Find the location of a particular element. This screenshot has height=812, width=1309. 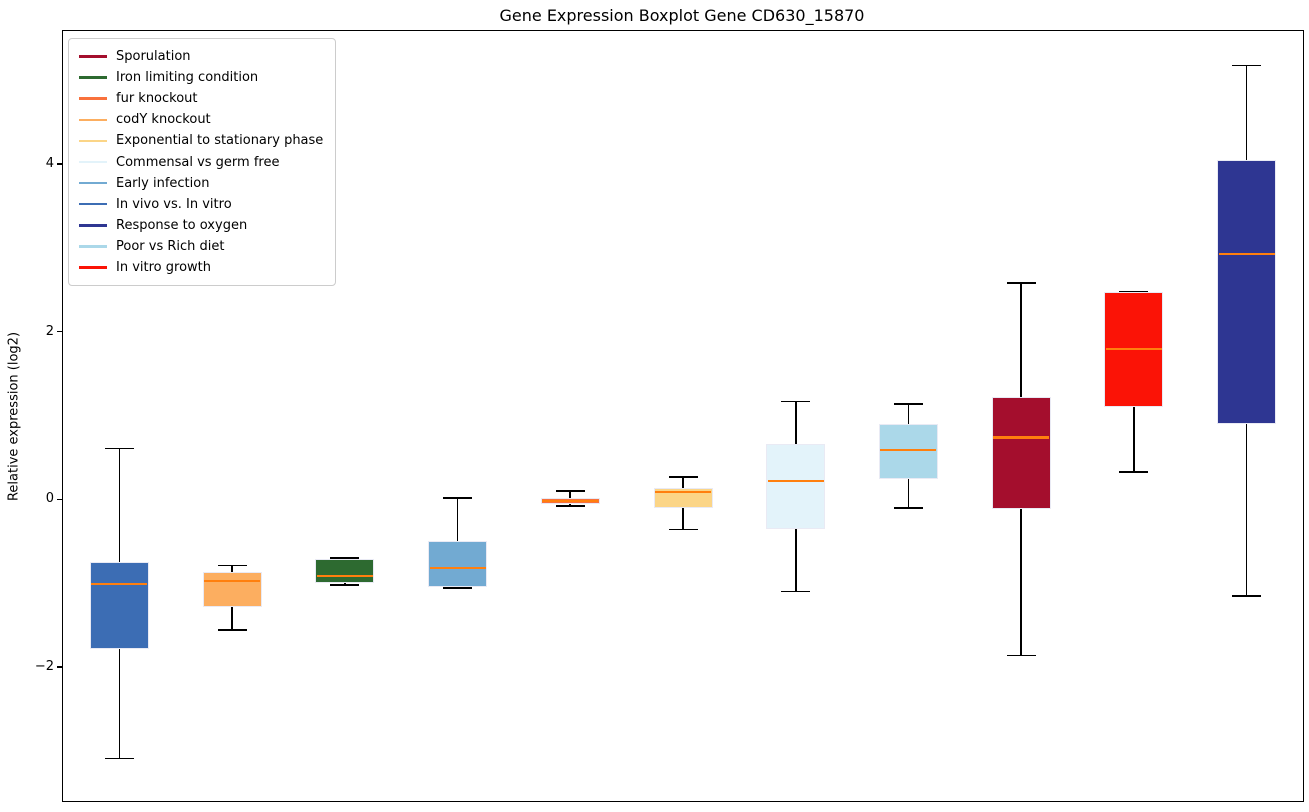

legend-item: Early infection is located at coordinates (201, 183).